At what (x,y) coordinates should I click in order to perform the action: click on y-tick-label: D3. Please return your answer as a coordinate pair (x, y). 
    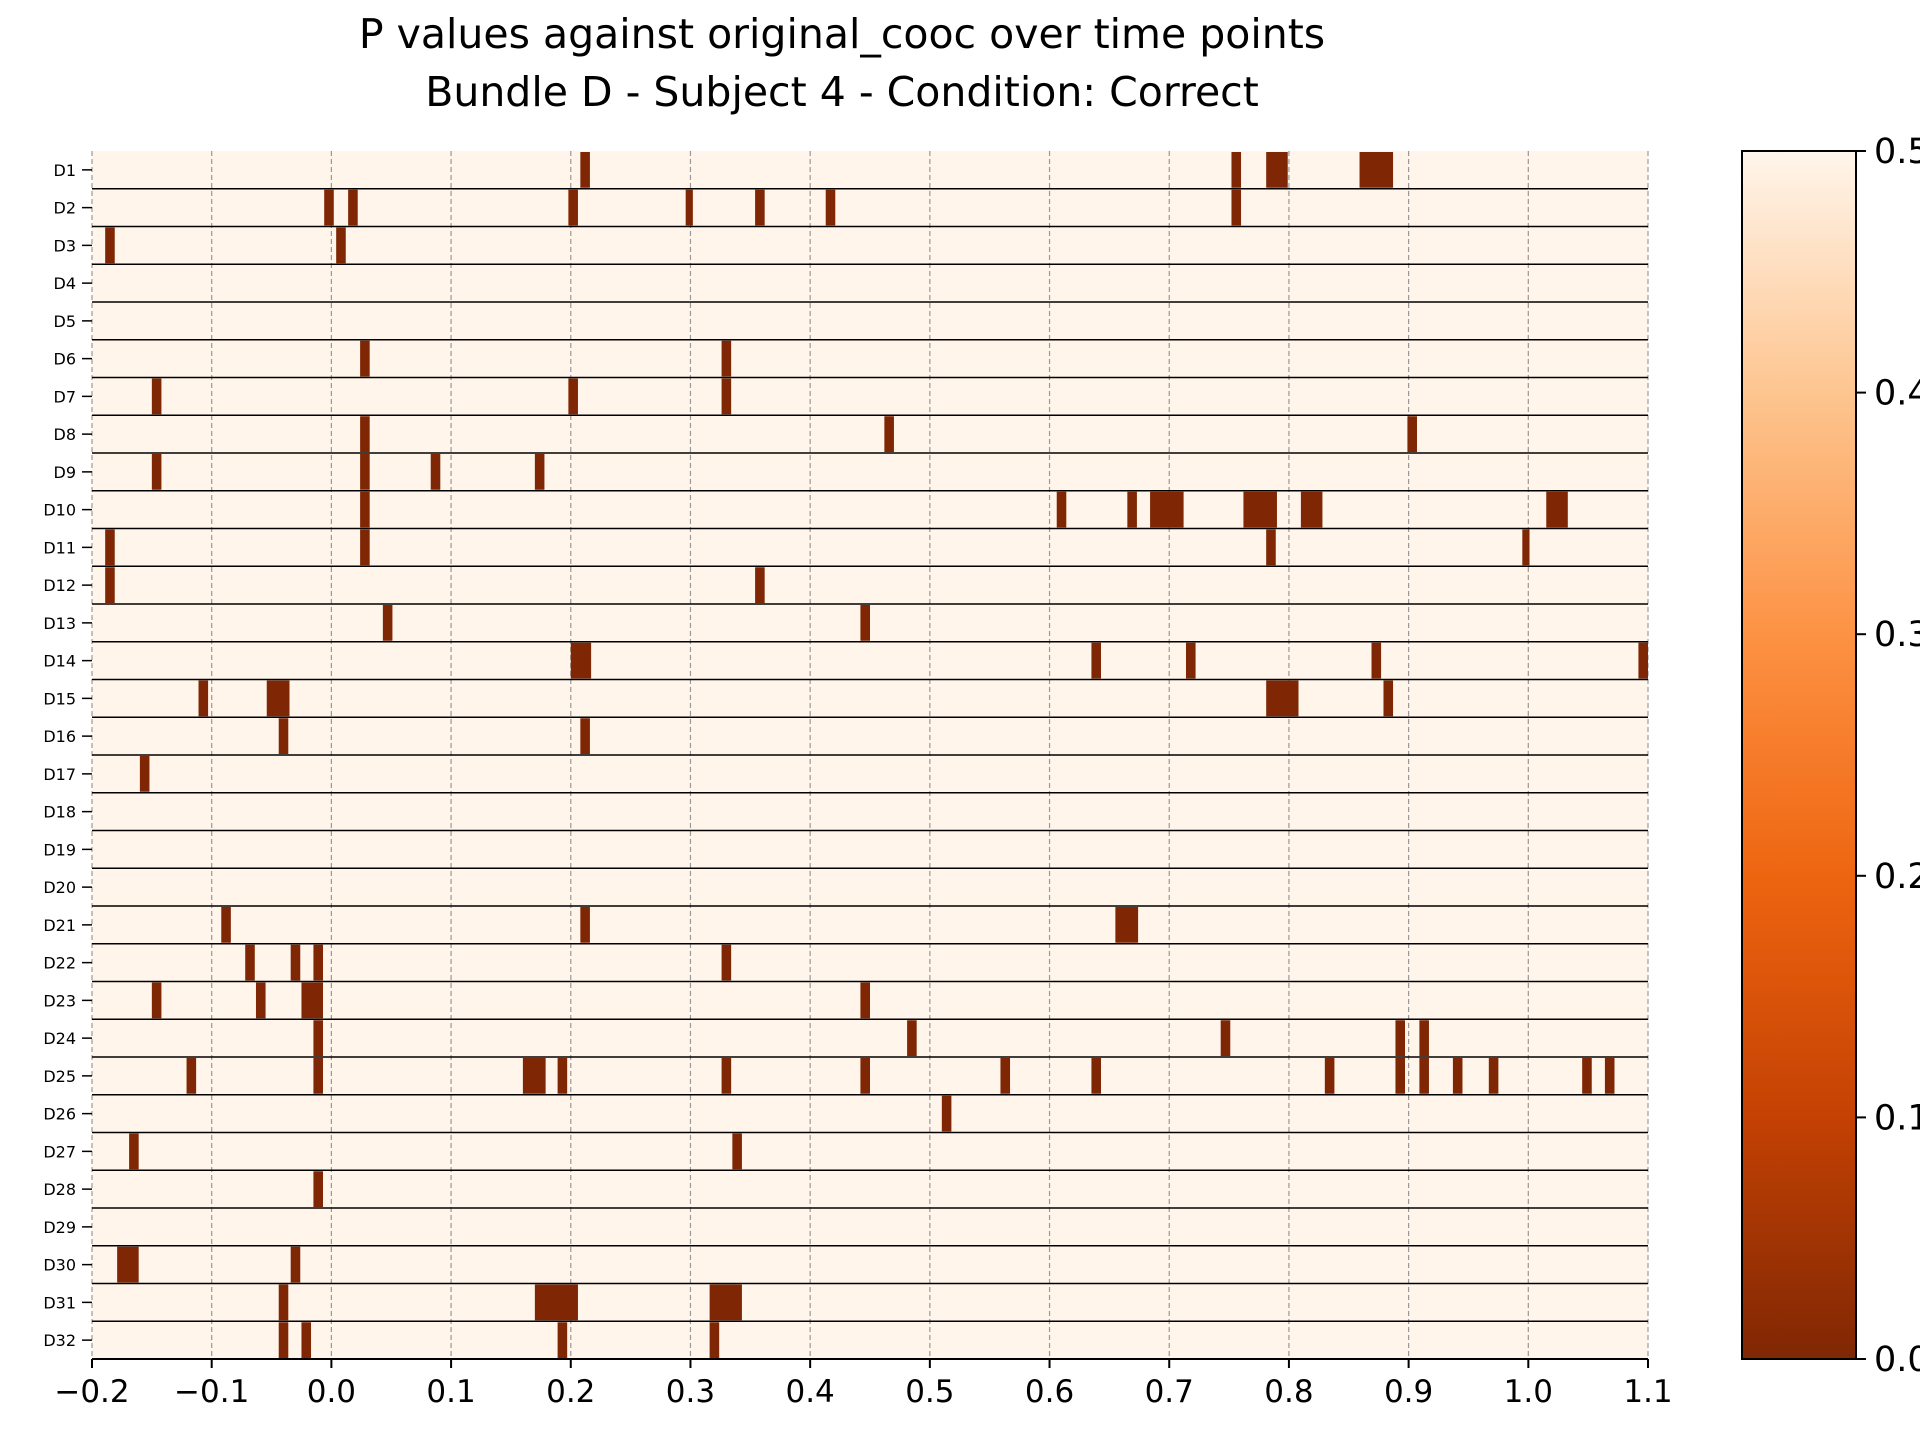
    Looking at the image, I should click on (65, 245).